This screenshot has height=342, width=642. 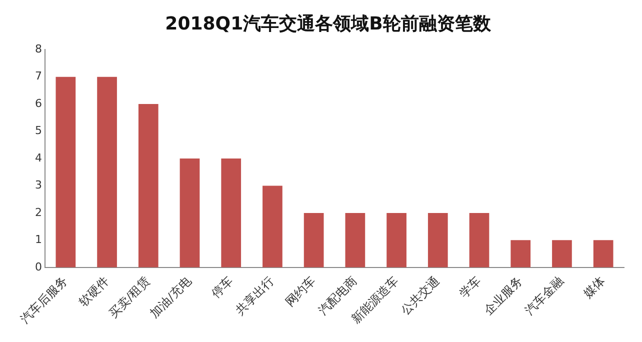 I want to click on x-tick-label: 公共交通, so click(x=420, y=296).